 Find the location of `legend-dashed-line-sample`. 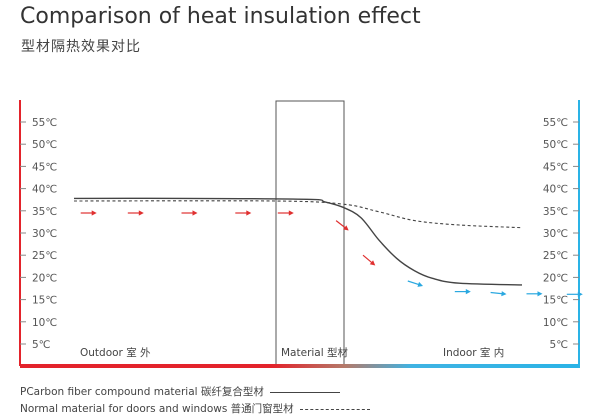

legend-dashed-line-sample is located at coordinates (334, 409).